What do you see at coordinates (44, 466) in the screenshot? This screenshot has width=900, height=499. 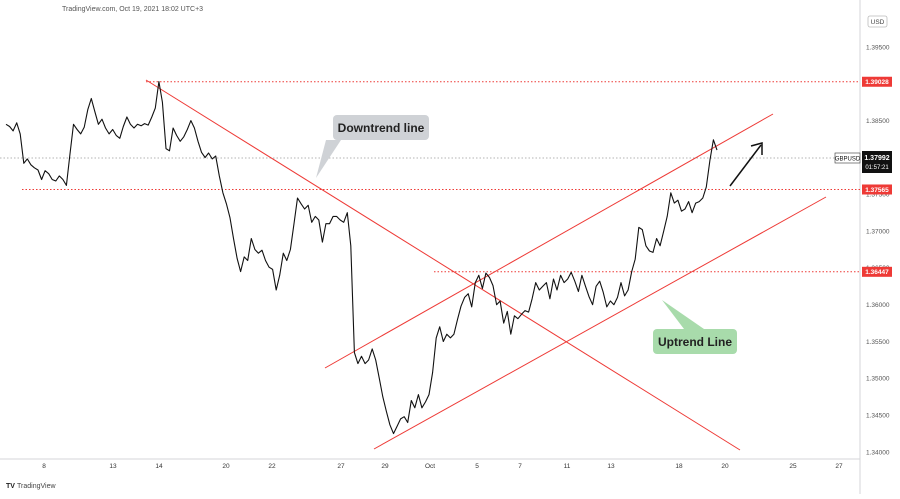 I see `x-tick-label: 8` at bounding box center [44, 466].